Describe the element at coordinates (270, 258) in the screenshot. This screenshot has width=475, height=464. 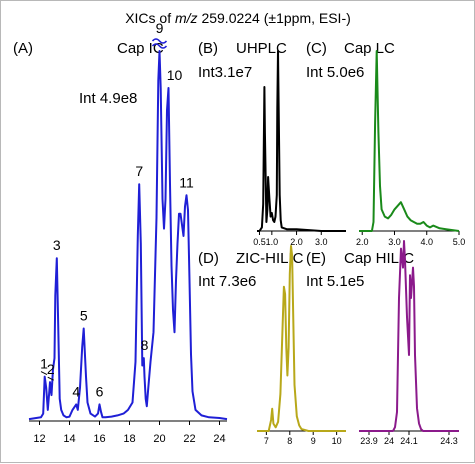
I see `panel-d-name: ZIC-HILIC` at that location.